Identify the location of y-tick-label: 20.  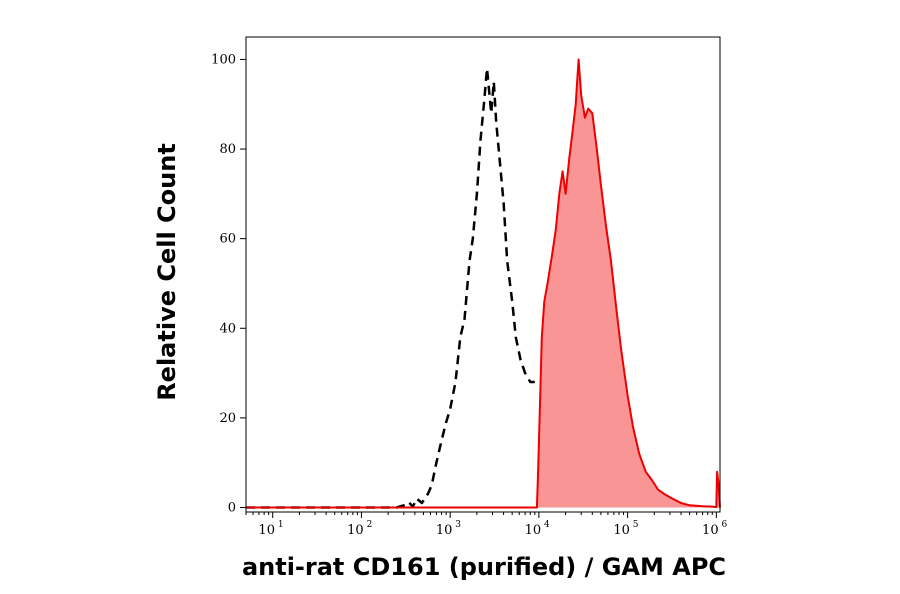
(227, 418).